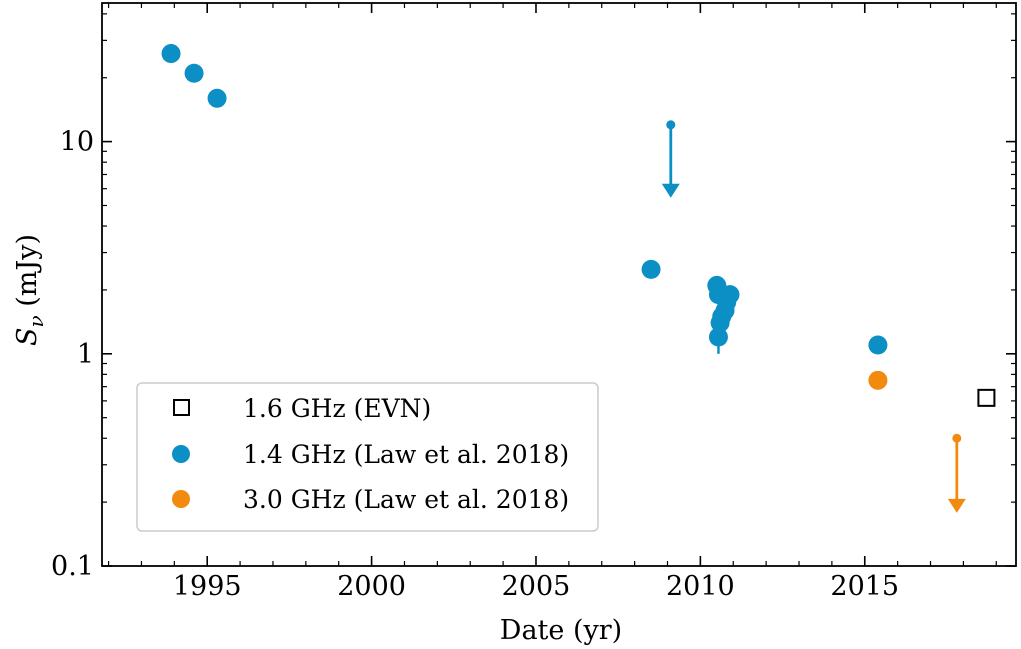  Describe the element at coordinates (864, 586) in the screenshot. I see `x-tick-label: 2015` at that location.